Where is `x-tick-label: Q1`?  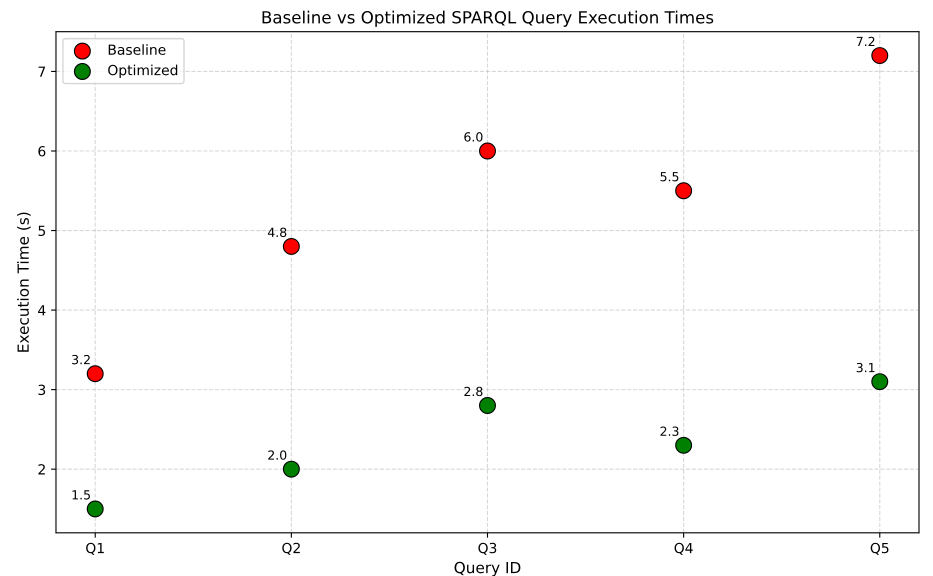
x-tick-label: Q1 is located at coordinates (95, 548).